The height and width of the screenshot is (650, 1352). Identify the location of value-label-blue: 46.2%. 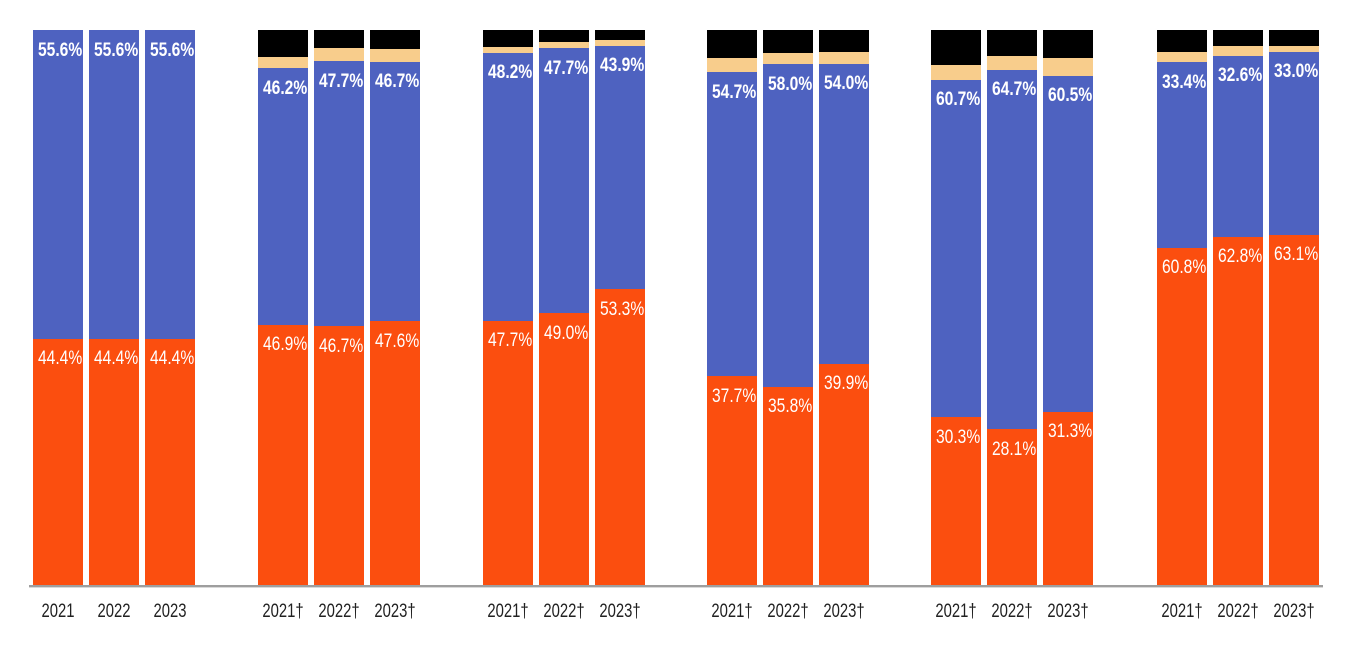
(285, 87).